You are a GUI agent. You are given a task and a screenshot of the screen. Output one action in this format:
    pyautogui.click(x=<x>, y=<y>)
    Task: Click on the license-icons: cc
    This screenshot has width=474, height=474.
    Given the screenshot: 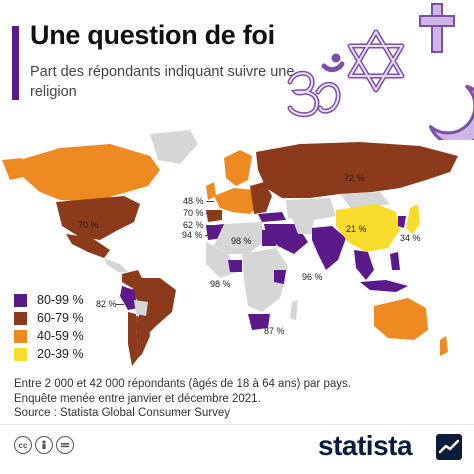 What is the action you would take?
    pyautogui.click(x=44, y=445)
    